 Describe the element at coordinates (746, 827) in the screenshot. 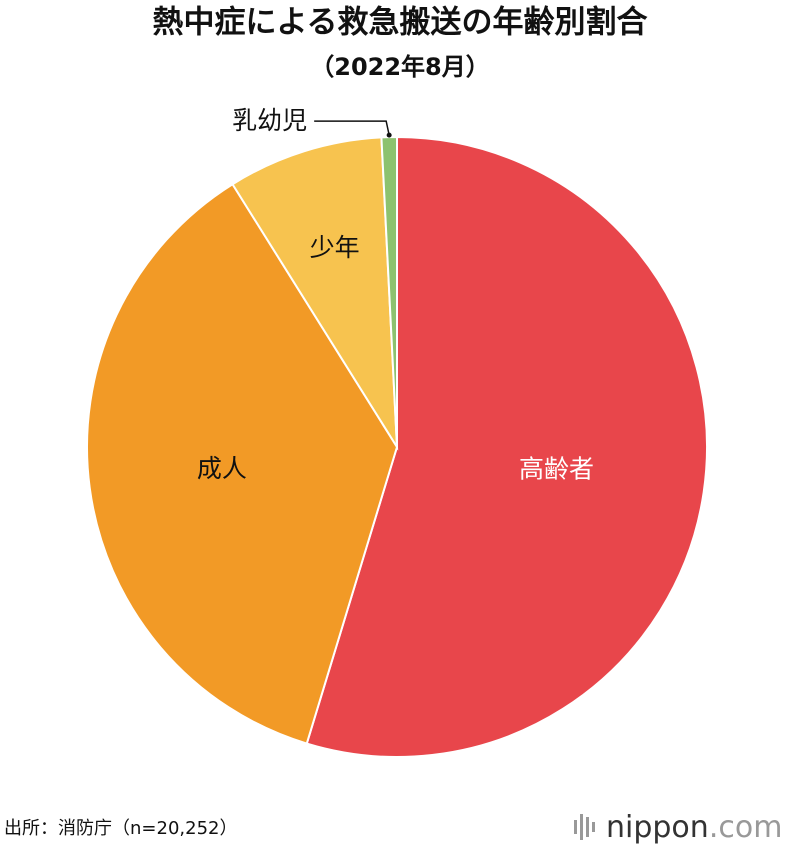

I see `logo-suffix: .com` at that location.